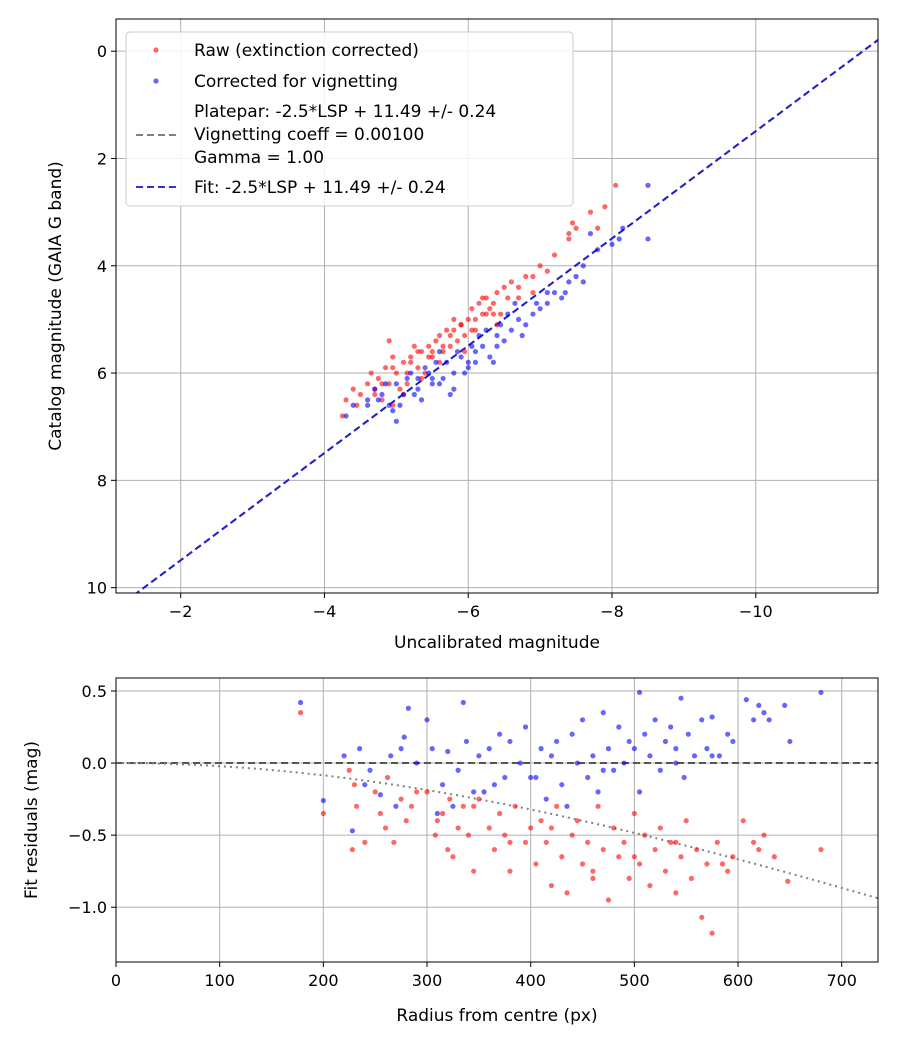 The image size is (900, 1050). What do you see at coordinates (116, 980) in the screenshot?
I see `x-tick-label: 0` at bounding box center [116, 980].